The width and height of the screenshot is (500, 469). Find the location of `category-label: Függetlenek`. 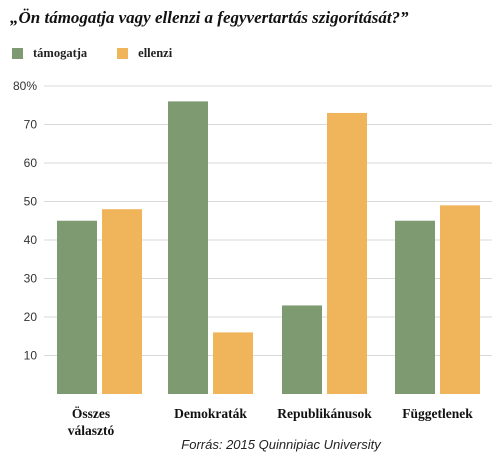

category-label: Függetlenek is located at coordinates (437, 413).